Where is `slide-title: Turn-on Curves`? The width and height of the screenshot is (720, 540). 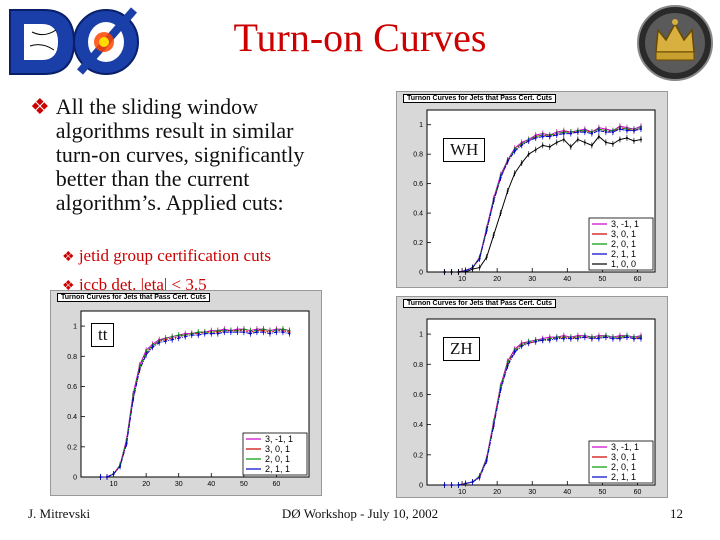
slide-title: Turn-on Curves is located at coordinates (360, 37).